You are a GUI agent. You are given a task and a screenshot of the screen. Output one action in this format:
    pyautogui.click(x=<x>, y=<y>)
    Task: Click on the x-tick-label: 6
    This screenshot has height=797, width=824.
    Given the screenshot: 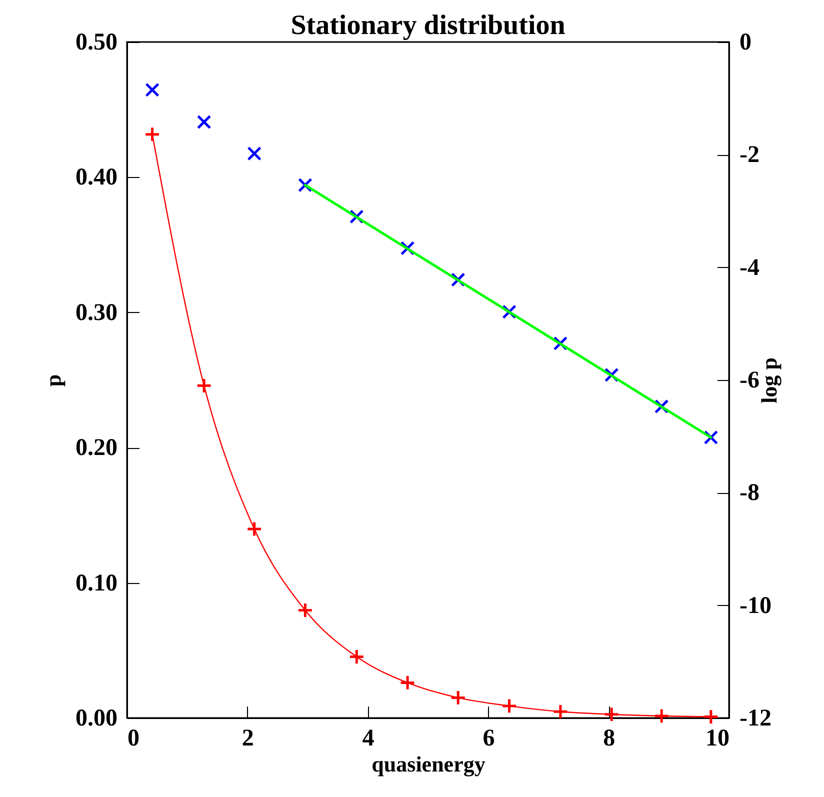 What is the action you would take?
    pyautogui.click(x=488, y=739)
    